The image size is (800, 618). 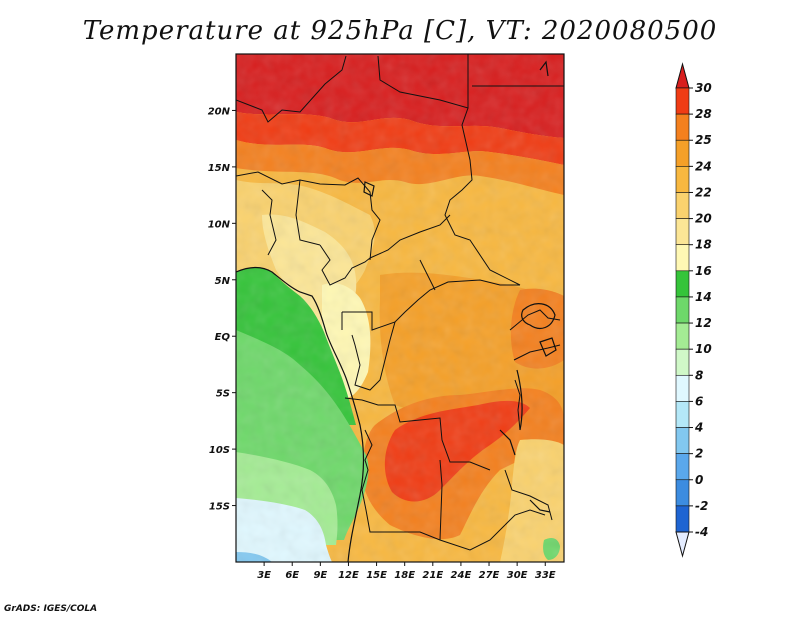 I want to click on lat-tick-label: 15S, so click(x=219, y=507).